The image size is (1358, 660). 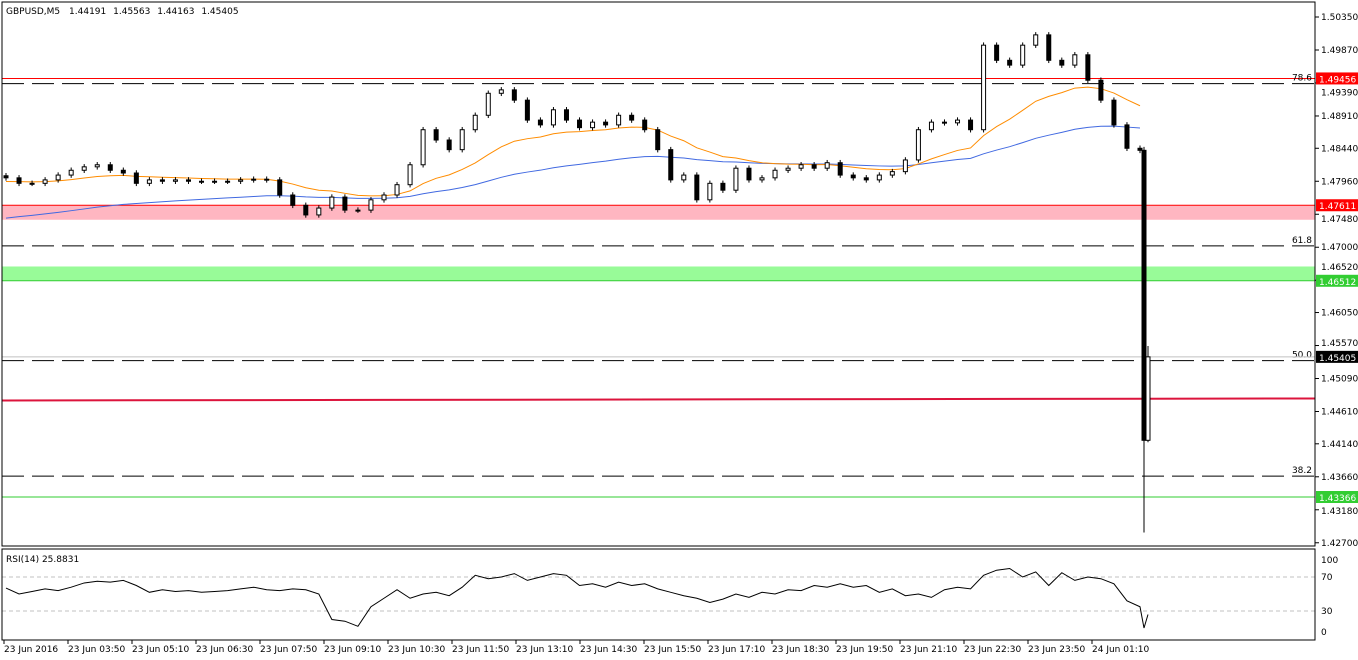 What do you see at coordinates (736, 650) in the screenshot?
I see `x-tick-label: 23 Jun 17:10` at bounding box center [736, 650].